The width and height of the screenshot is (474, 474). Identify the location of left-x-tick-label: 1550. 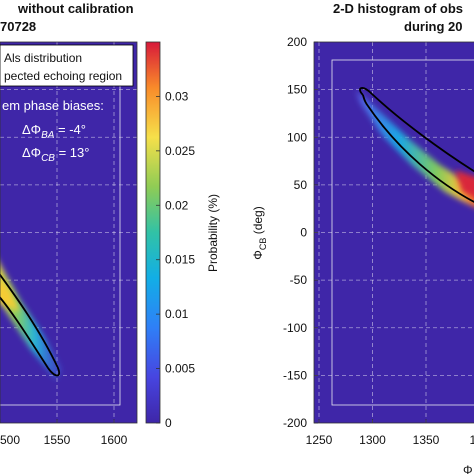
(57, 440).